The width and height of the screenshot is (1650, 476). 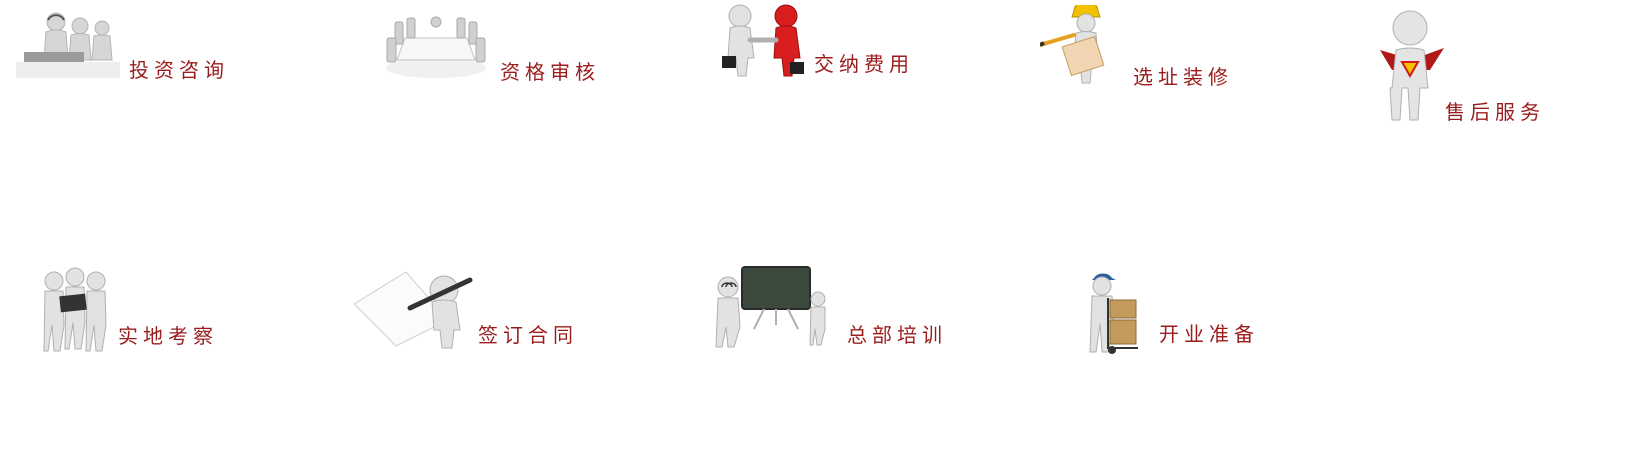 I want to click on step-site-visit: 实地考察, so click(x=140, y=311).